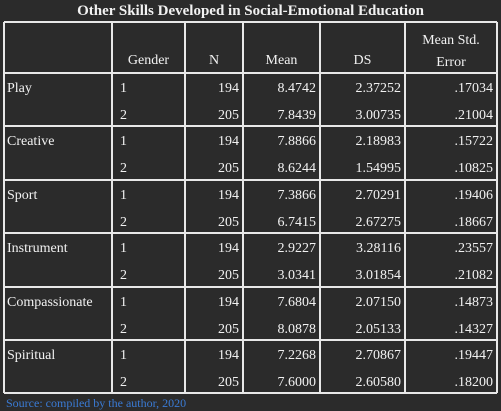  What do you see at coordinates (37, 249) in the screenshot?
I see `row-label: Instrument` at bounding box center [37, 249].